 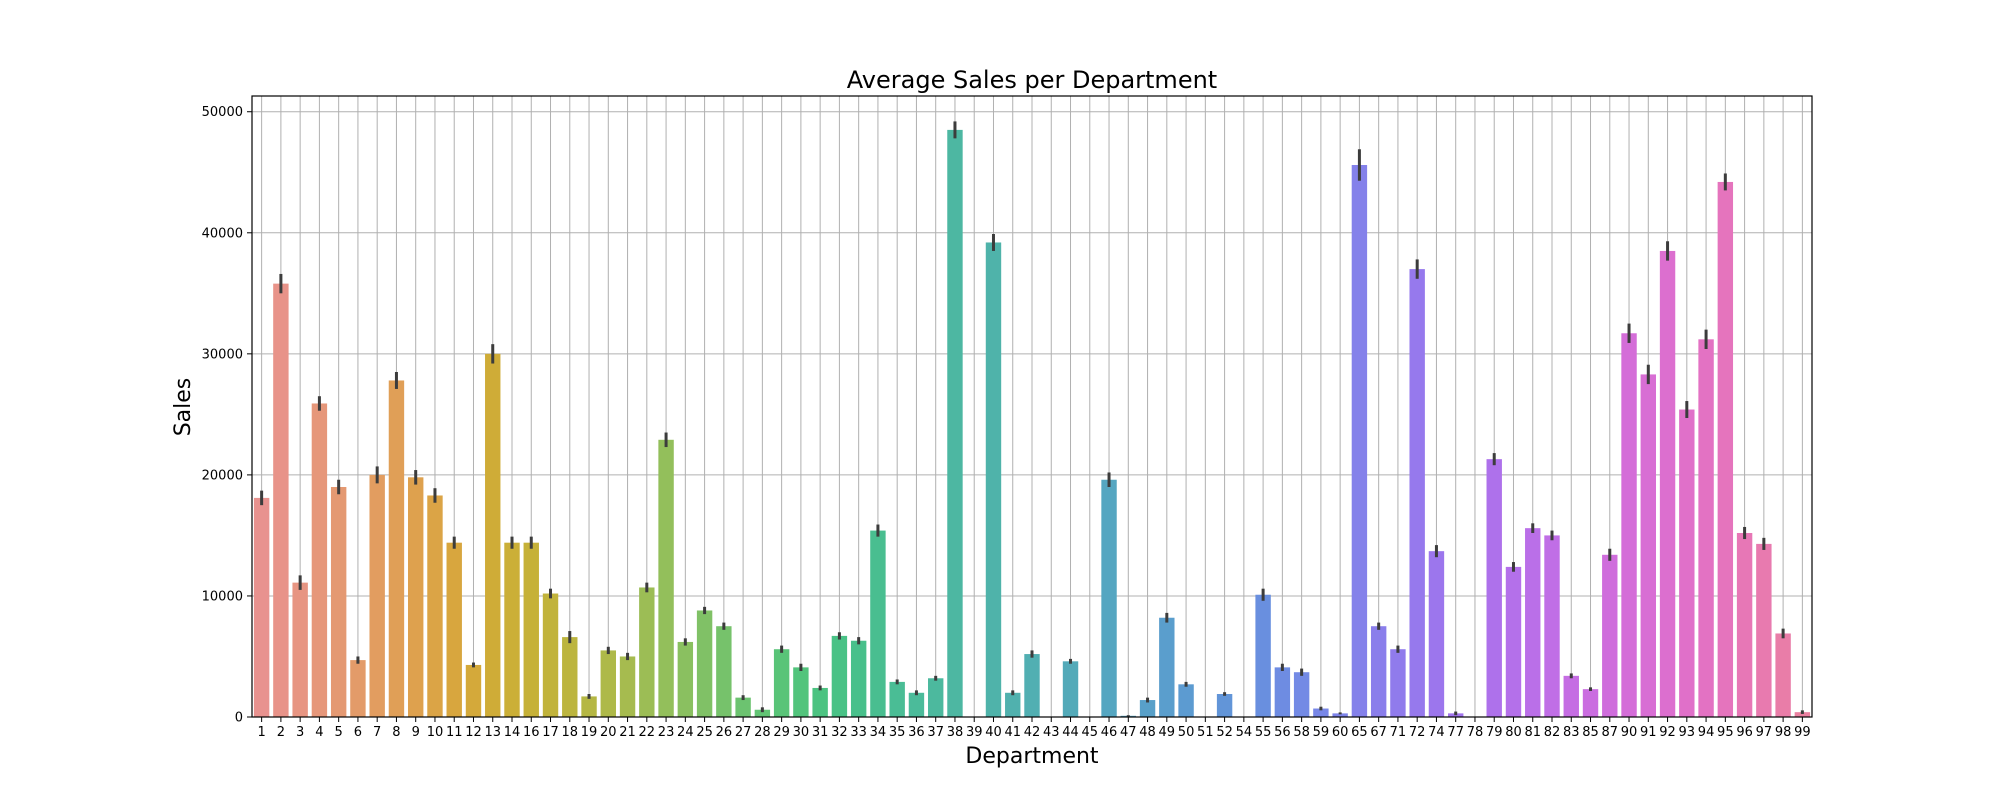 I want to click on x-tick-label: 71, so click(x=1398, y=732).